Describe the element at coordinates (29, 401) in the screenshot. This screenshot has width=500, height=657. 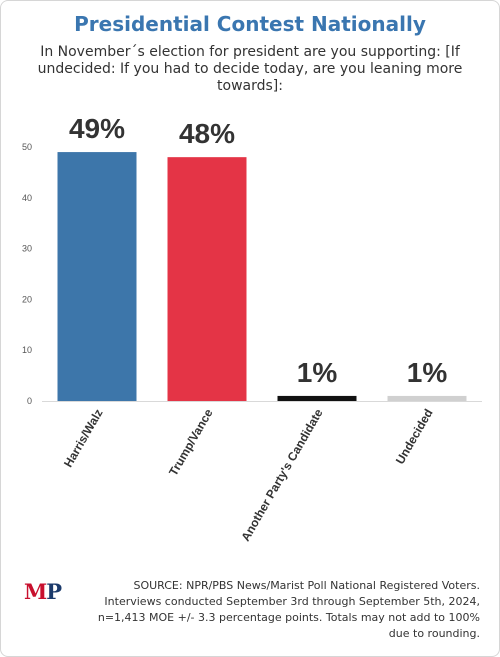
I see `y-tick-label: 0` at that location.